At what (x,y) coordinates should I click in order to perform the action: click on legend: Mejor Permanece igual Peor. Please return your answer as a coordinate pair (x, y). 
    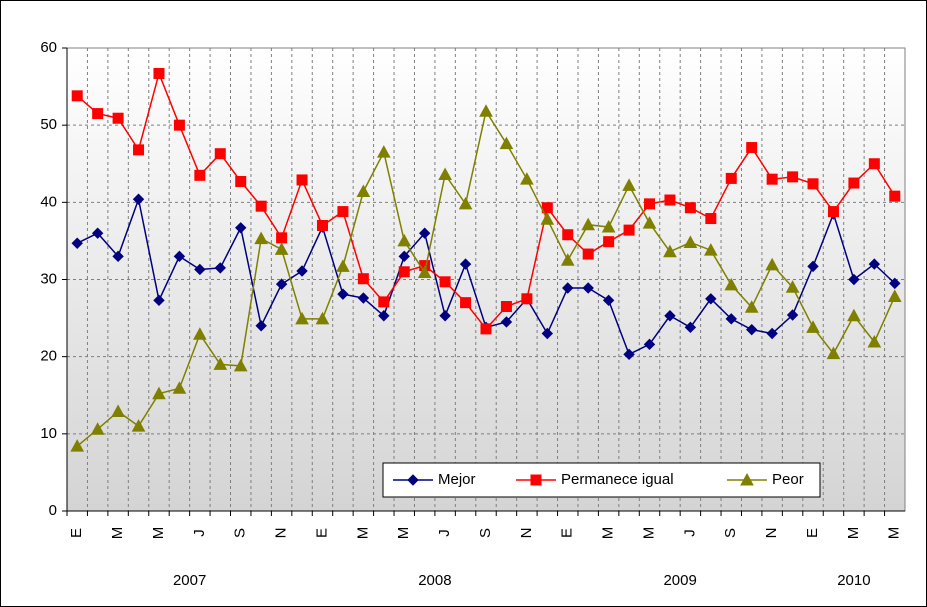
    Looking at the image, I should click on (601, 480).